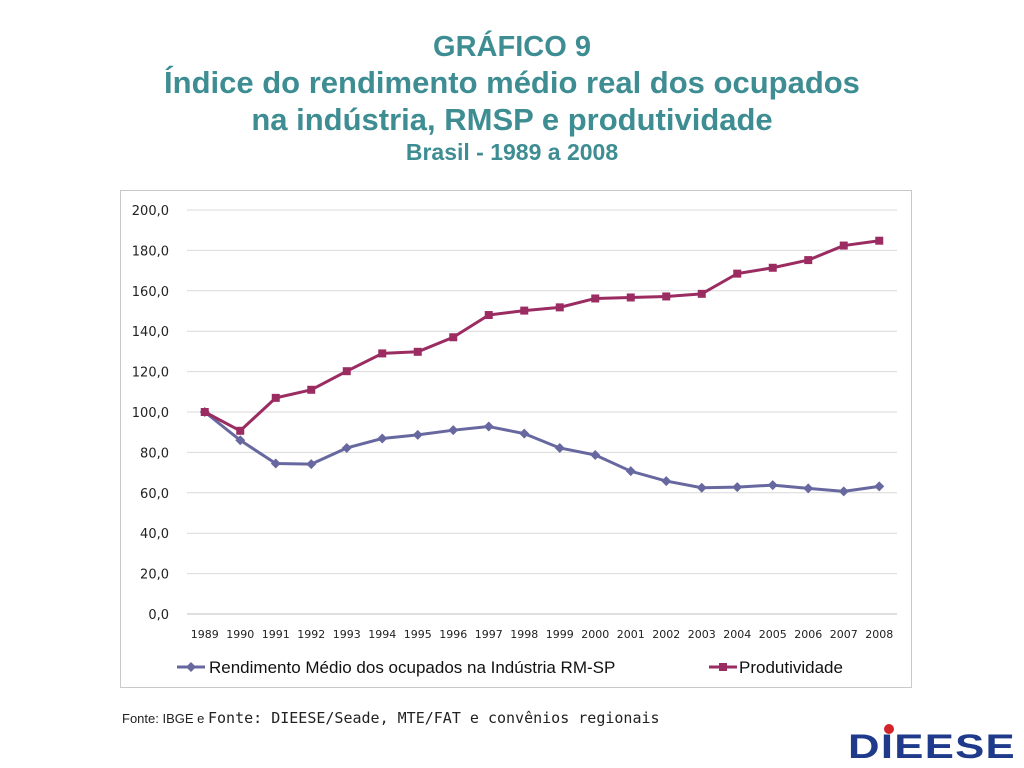 Image resolution: width=1024 pixels, height=768 pixels. Describe the element at coordinates (191, 667) in the screenshot. I see `legend-marker-diamond` at that location.